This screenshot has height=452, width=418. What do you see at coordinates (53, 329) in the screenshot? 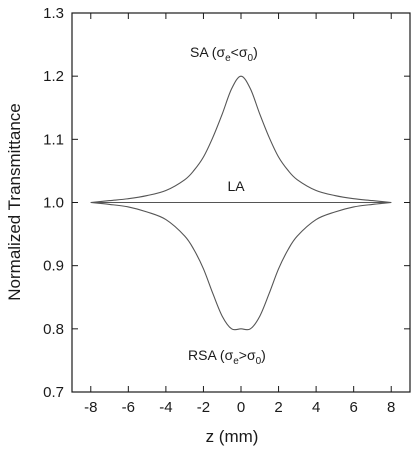
I see `y-tick-label: 0.8` at bounding box center [53, 329].